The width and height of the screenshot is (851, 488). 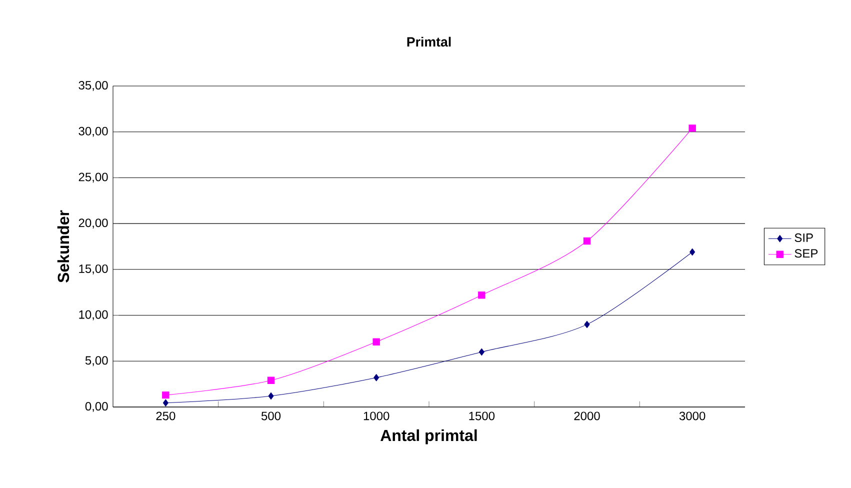 What do you see at coordinates (93, 315) in the screenshot?
I see `y-tick-label: 10,00` at bounding box center [93, 315].